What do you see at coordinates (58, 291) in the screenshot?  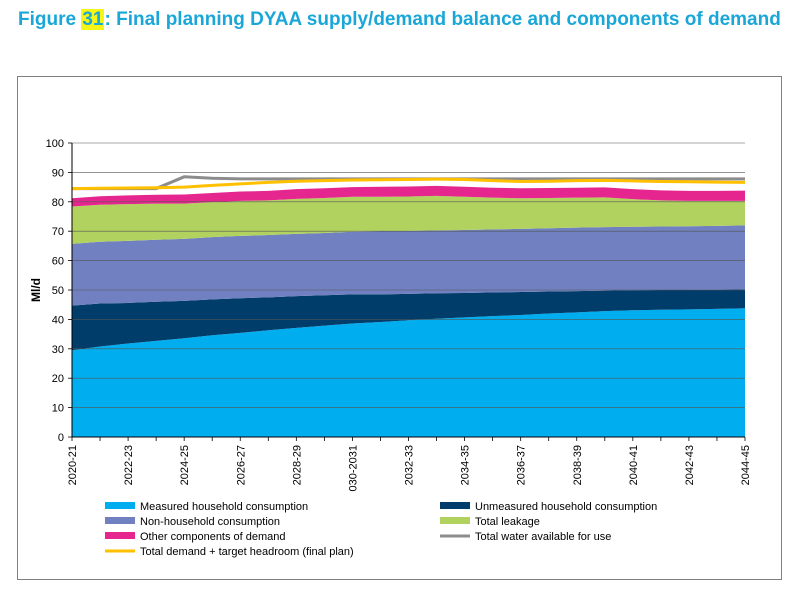 I see `y-tick-label: 50` at bounding box center [58, 291].